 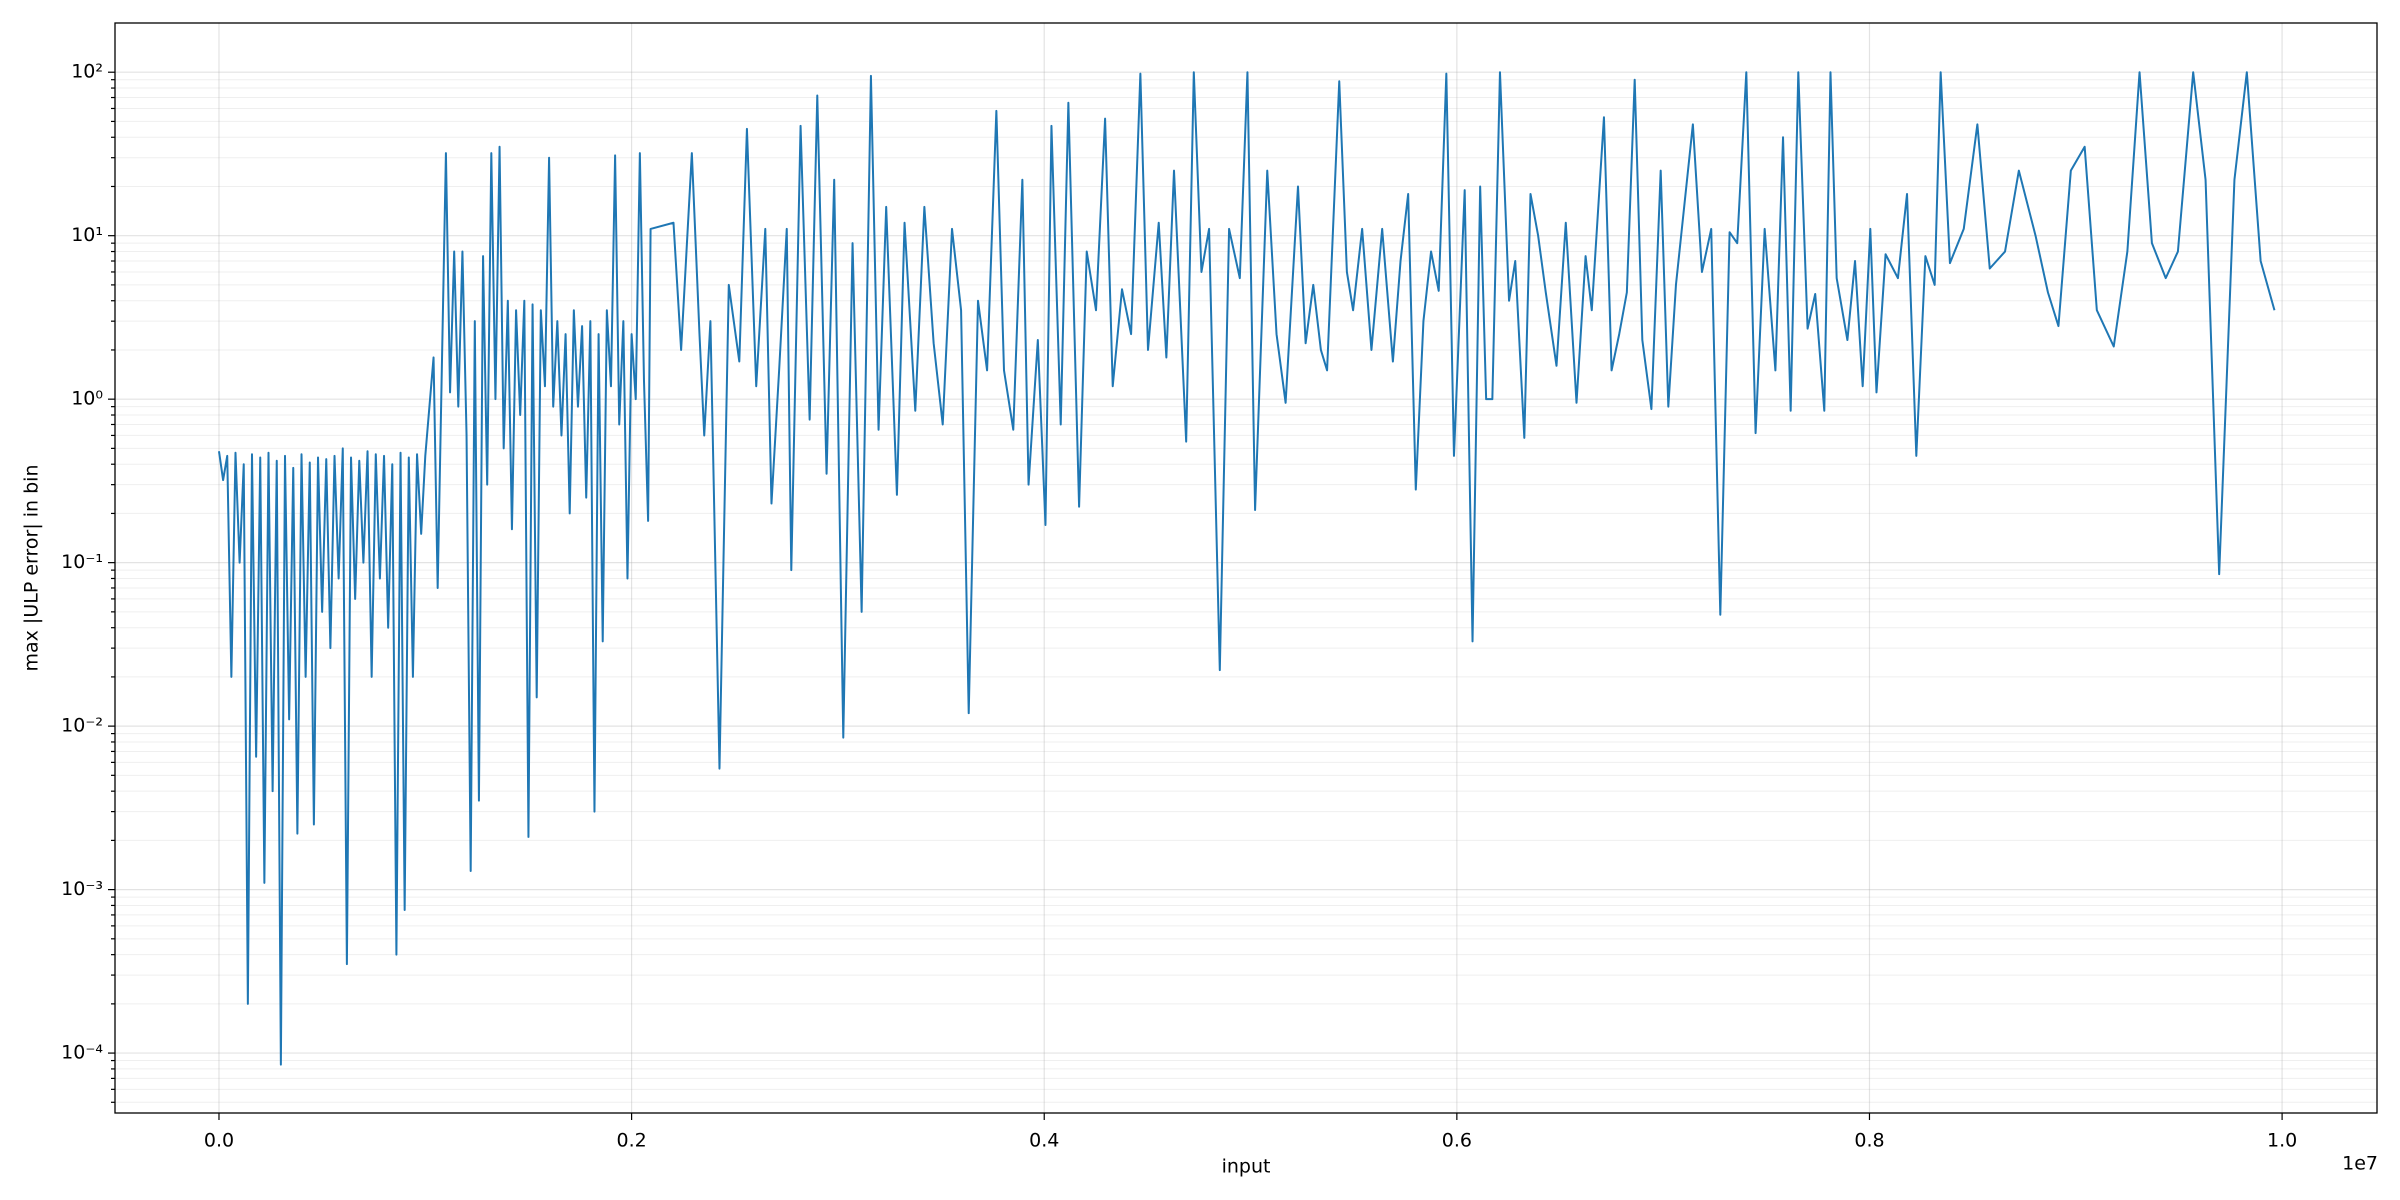 What do you see at coordinates (631, 1141) in the screenshot?
I see `x-tick-label: 0.2` at bounding box center [631, 1141].